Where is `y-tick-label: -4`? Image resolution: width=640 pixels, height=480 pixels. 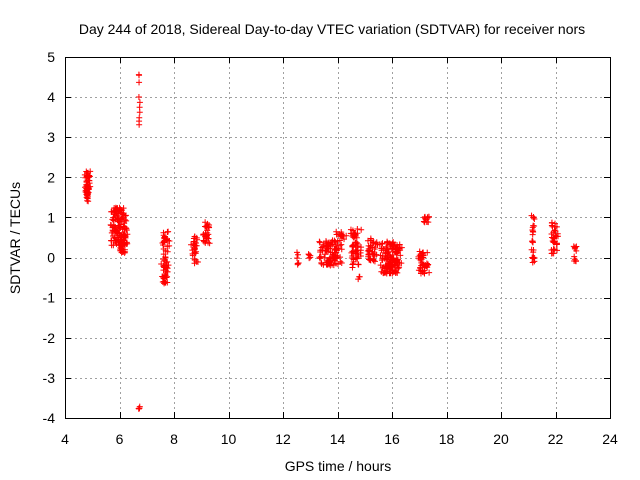
y-tick-label: -4 is located at coordinates (49, 418).